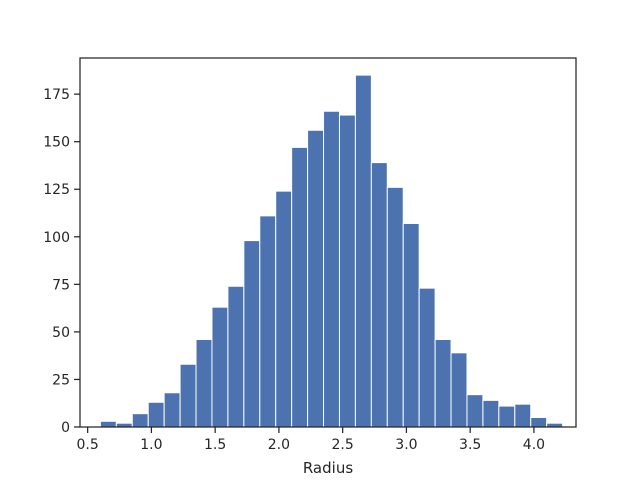  What do you see at coordinates (151, 445) in the screenshot?
I see `x-tick-label: 1.0` at bounding box center [151, 445].